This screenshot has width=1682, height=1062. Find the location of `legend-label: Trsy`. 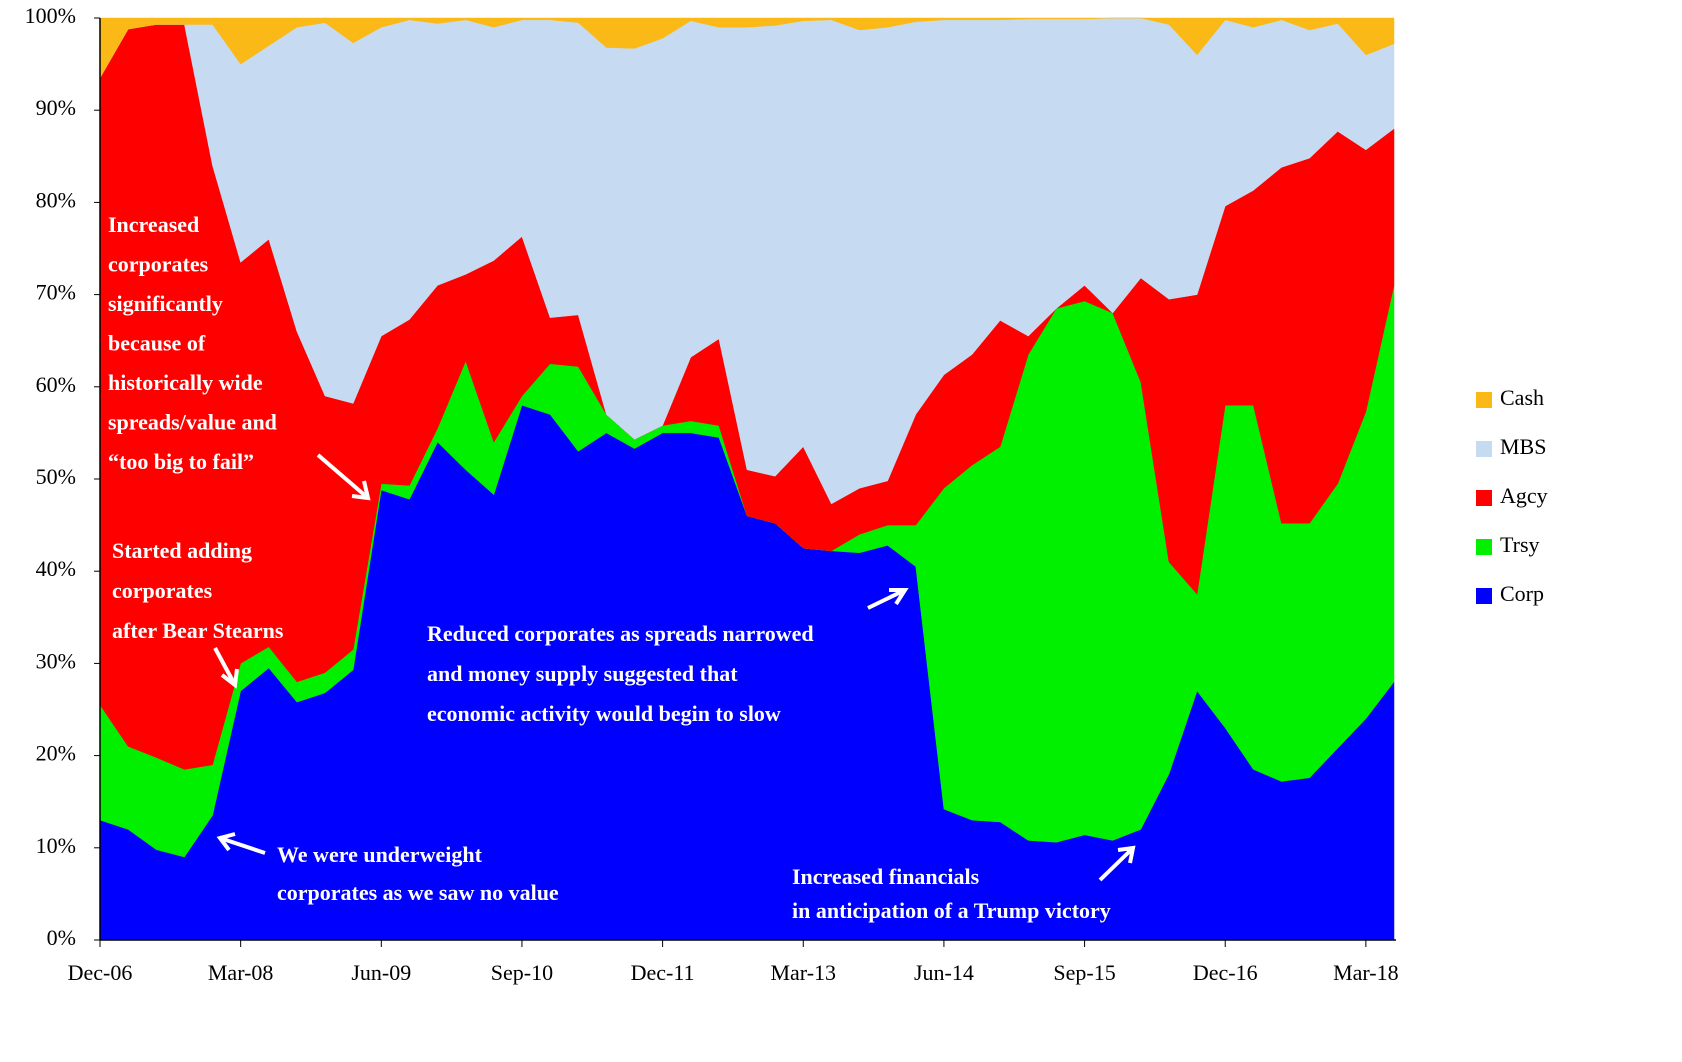

legend-label: Trsy is located at coordinates (1520, 544).